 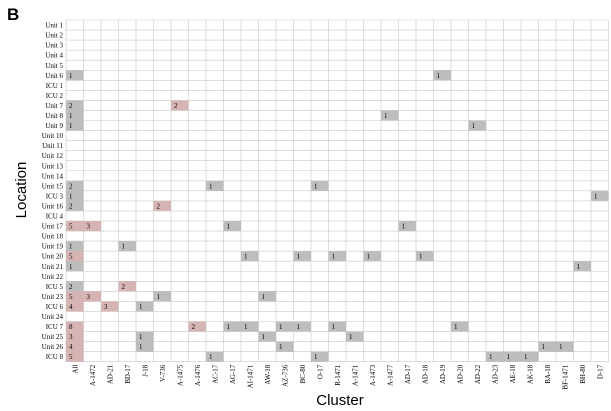 I want to click on column-label: A-1472, so click(x=93, y=375).